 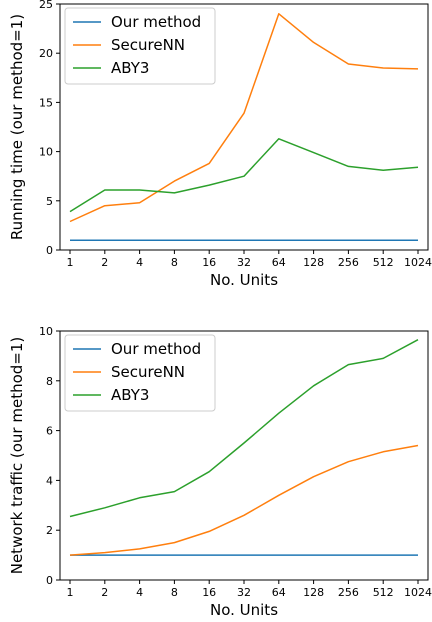 What do you see at coordinates (17, 456) in the screenshot?
I see `y-axis-label: Network traffic (our method=1)` at bounding box center [17, 456].